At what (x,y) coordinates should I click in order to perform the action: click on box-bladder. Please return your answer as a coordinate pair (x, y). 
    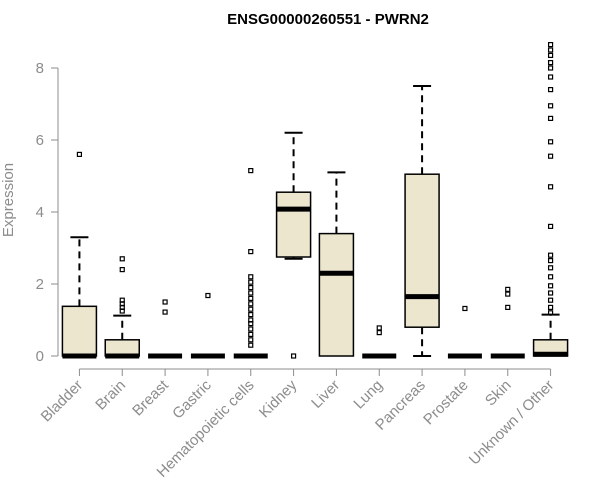
    Looking at the image, I should click on (79, 255).